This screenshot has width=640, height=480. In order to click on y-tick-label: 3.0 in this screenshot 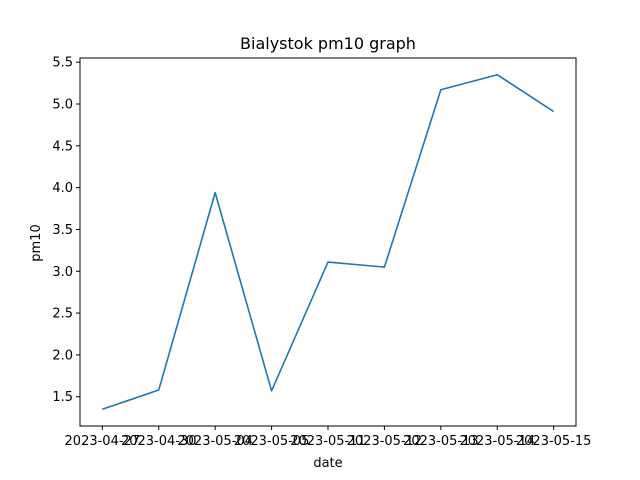, I will do `click(62, 272)`.